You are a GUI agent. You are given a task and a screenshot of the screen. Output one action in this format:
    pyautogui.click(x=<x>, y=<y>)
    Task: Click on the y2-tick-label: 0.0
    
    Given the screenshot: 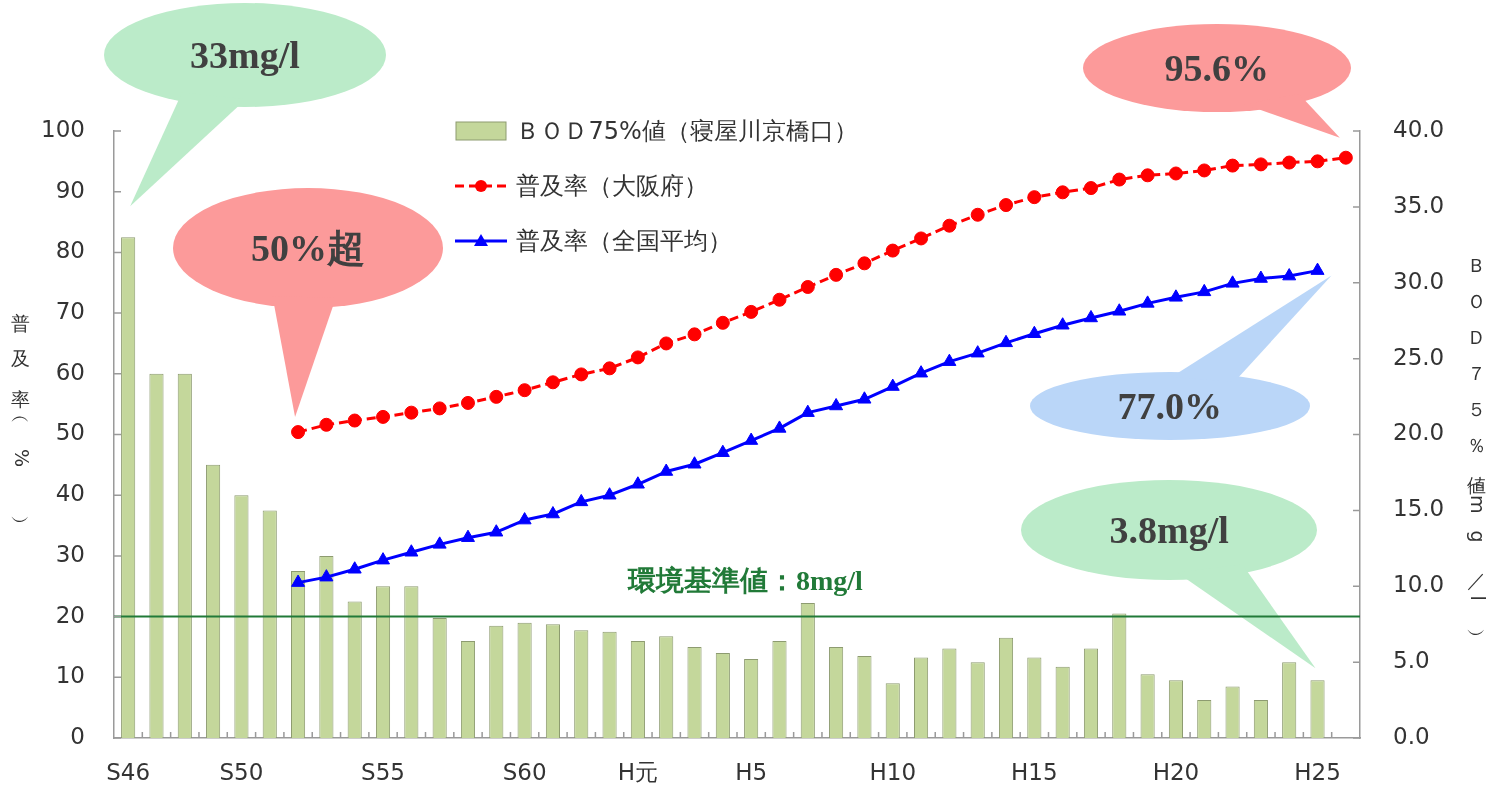 What is the action you would take?
    pyautogui.click(x=1411, y=735)
    